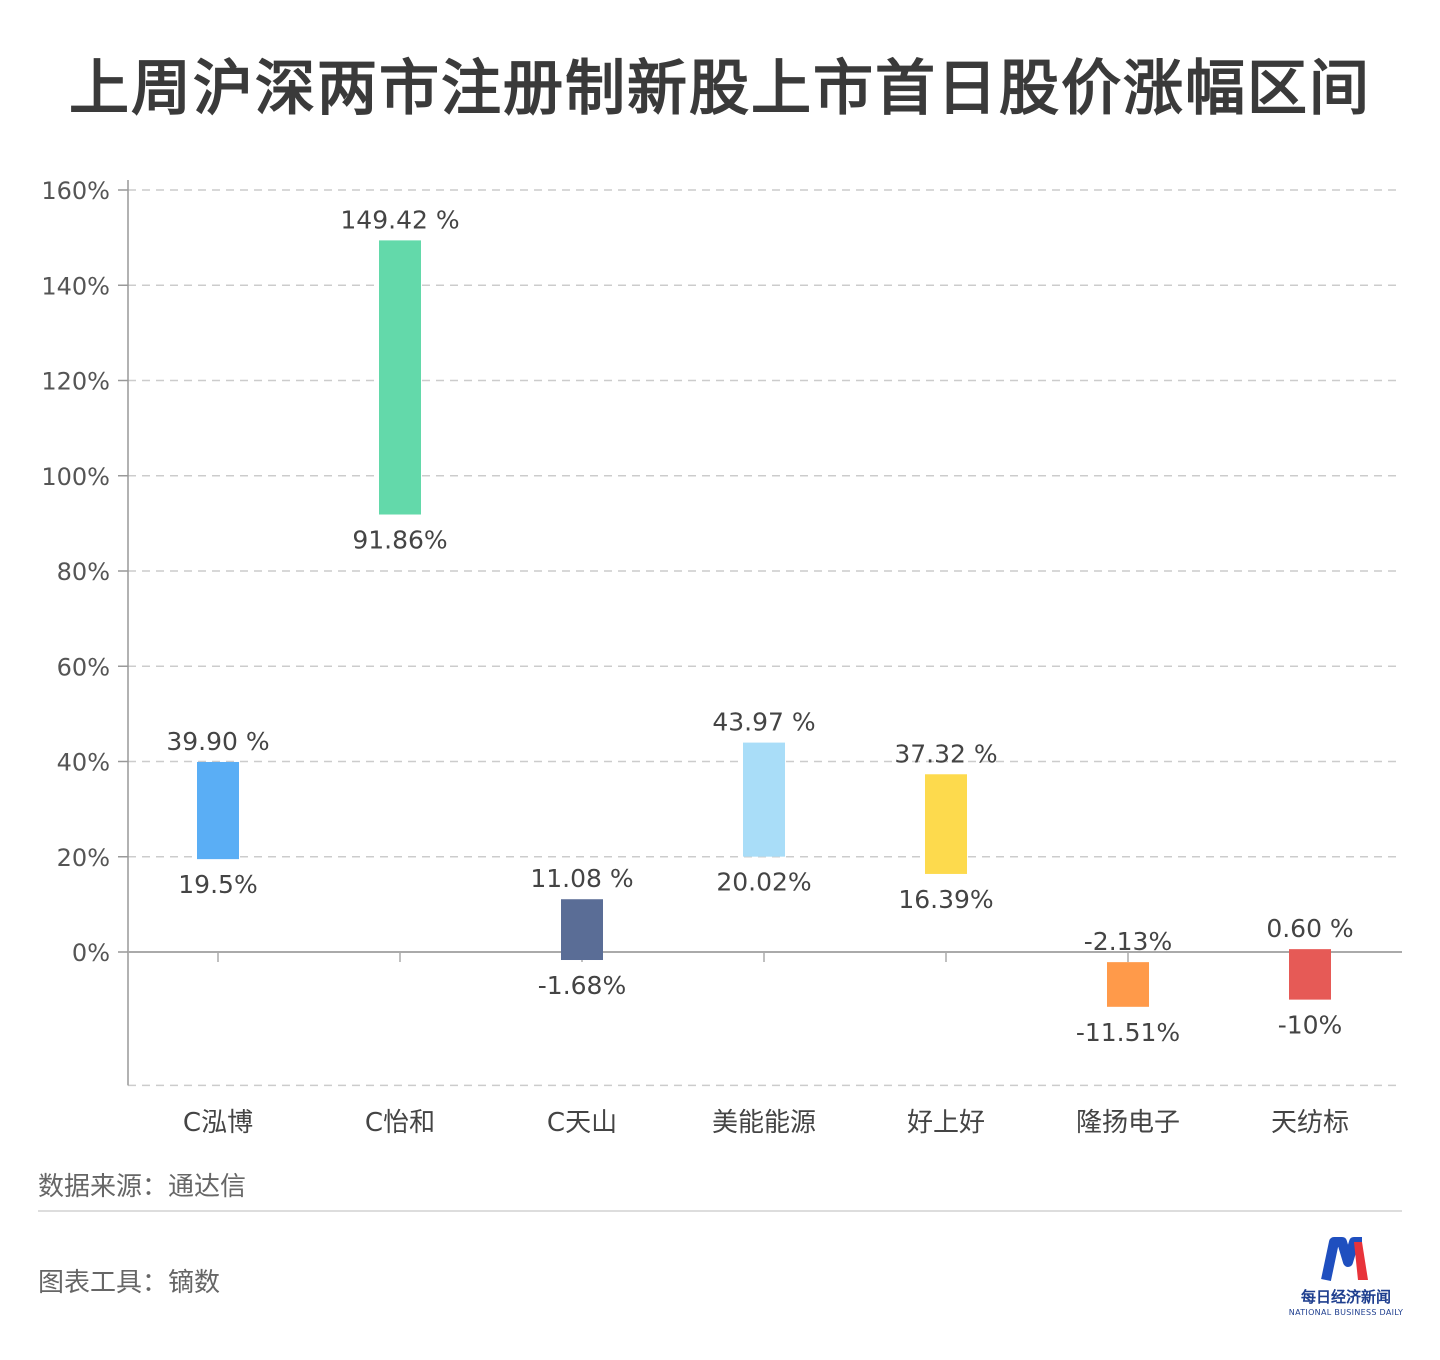 Image resolution: width=1440 pixels, height=1360 pixels. Describe the element at coordinates (1310, 1025) in the screenshot. I see `label-low: -10%` at that location.